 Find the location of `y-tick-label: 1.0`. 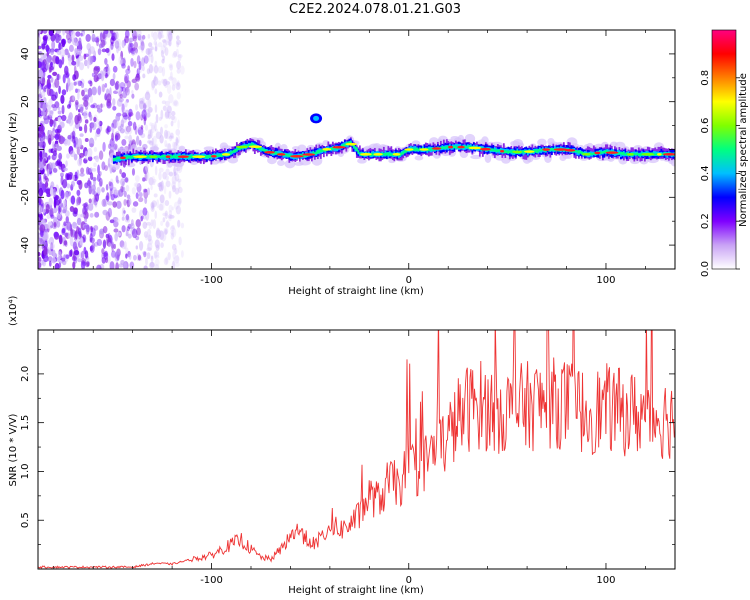

y-tick-label: 1.0 is located at coordinates (25, 471).